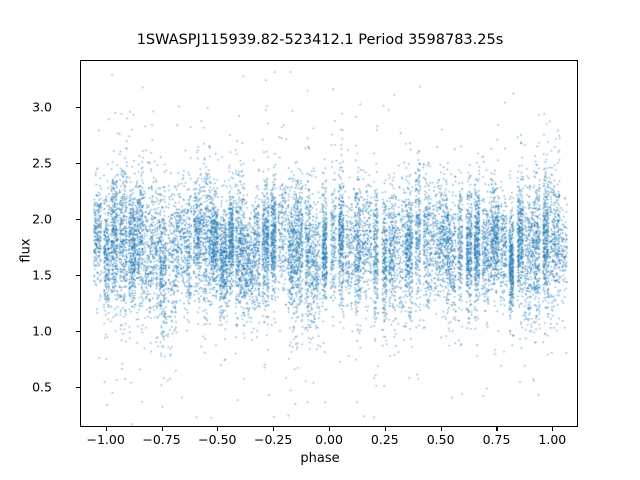  What do you see at coordinates (273, 439) in the screenshot?
I see `x-tick-label: −0.25` at bounding box center [273, 439].